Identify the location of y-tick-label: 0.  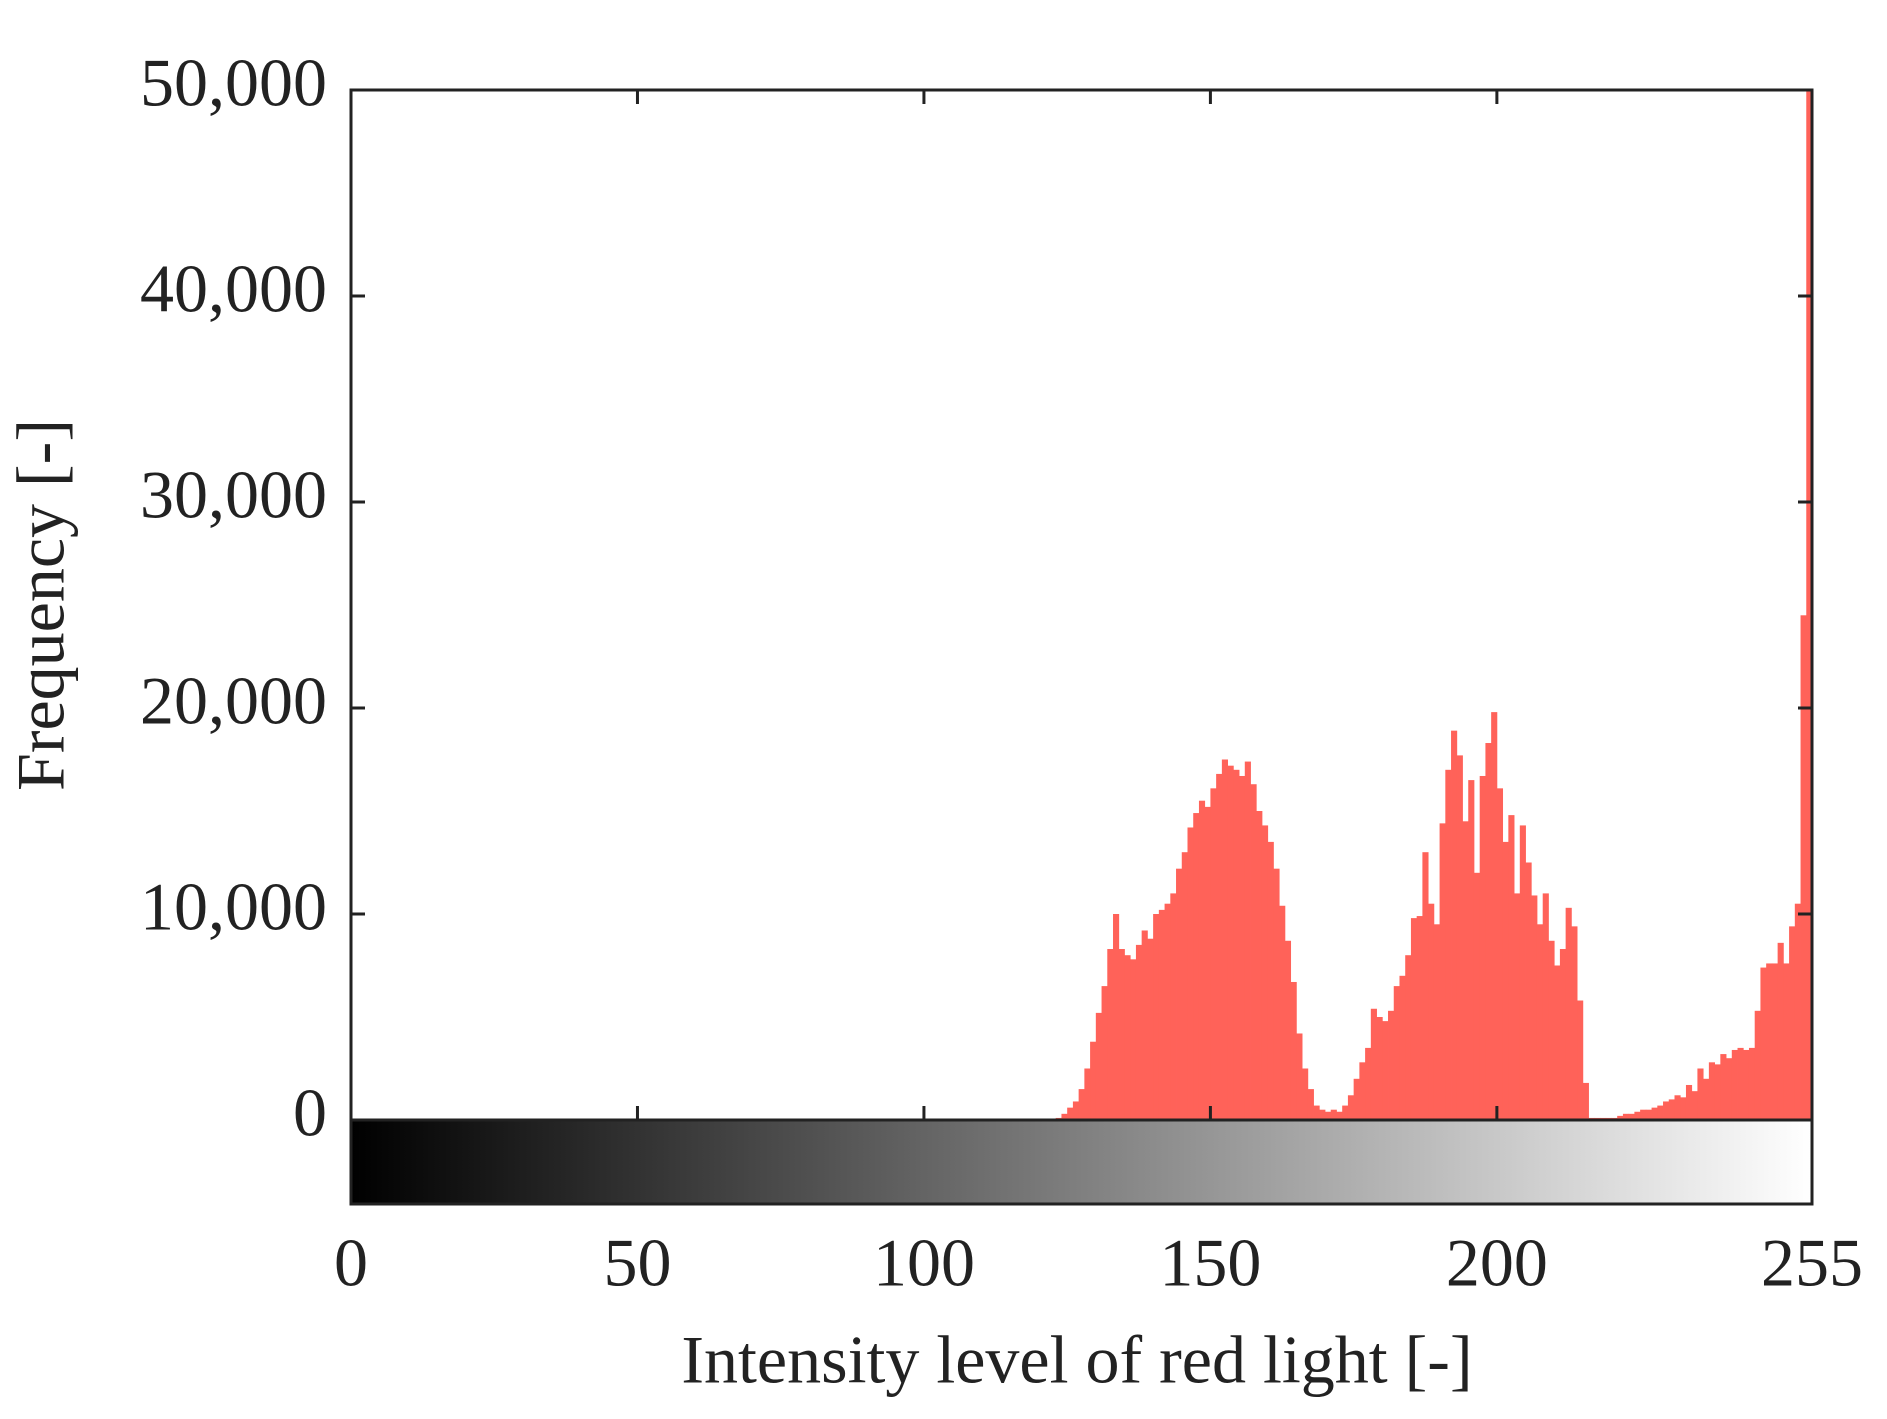
(310, 1113).